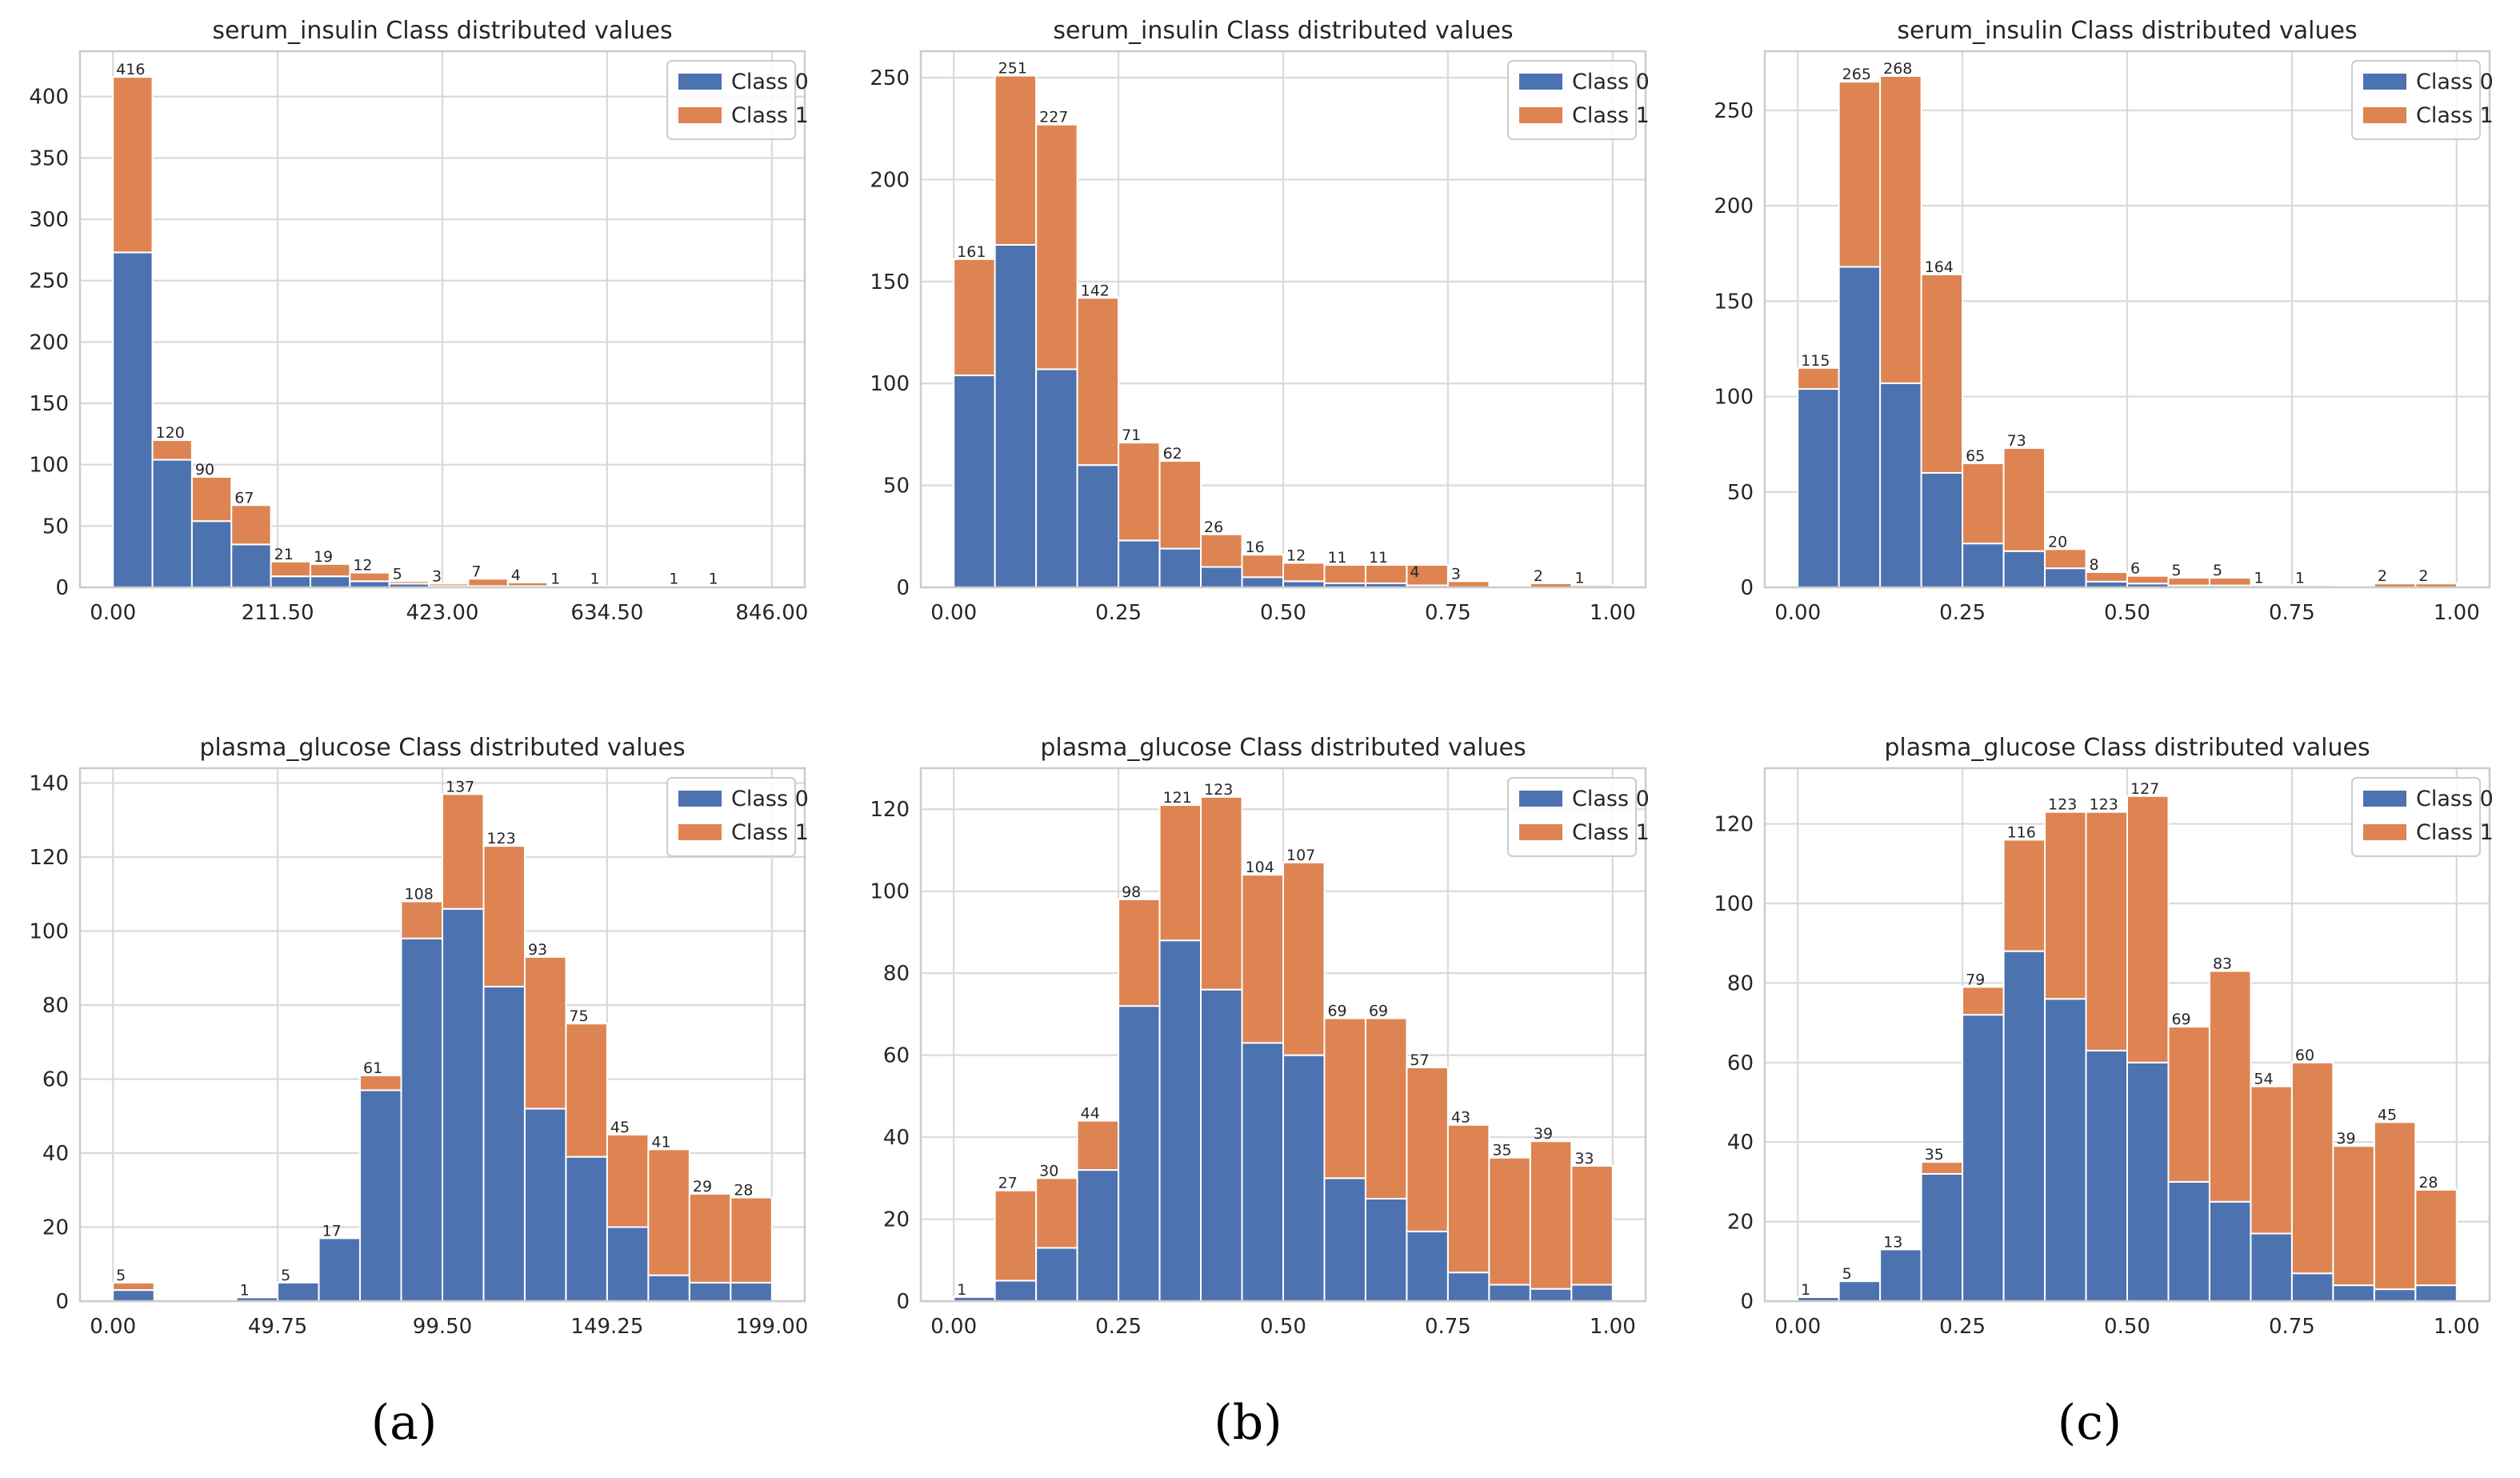 This screenshot has width=2520, height=1478. I want to click on bar-total-label: 115, so click(1815, 361).